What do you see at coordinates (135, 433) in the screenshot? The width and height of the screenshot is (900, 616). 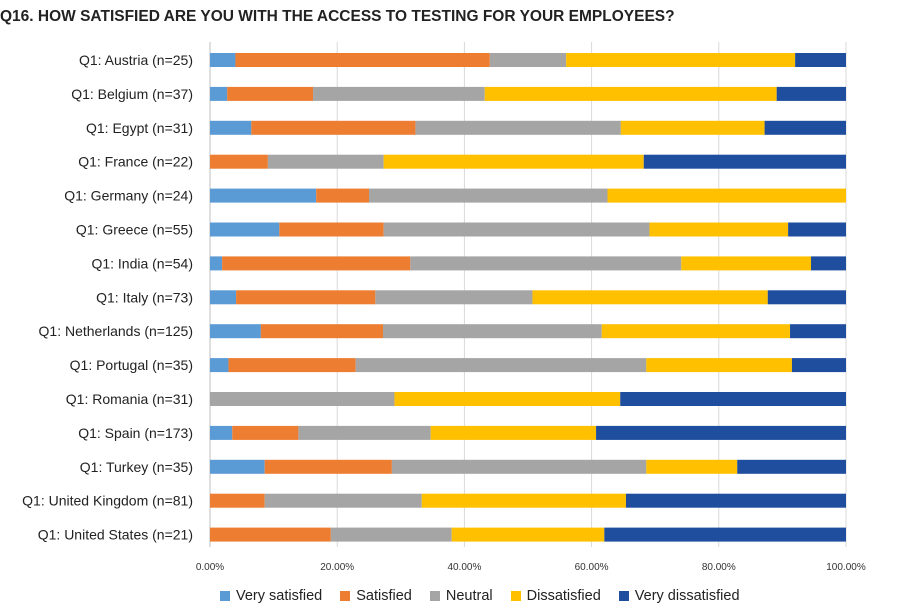 I see `category-label: Q1: Spain (n=173)` at bounding box center [135, 433].